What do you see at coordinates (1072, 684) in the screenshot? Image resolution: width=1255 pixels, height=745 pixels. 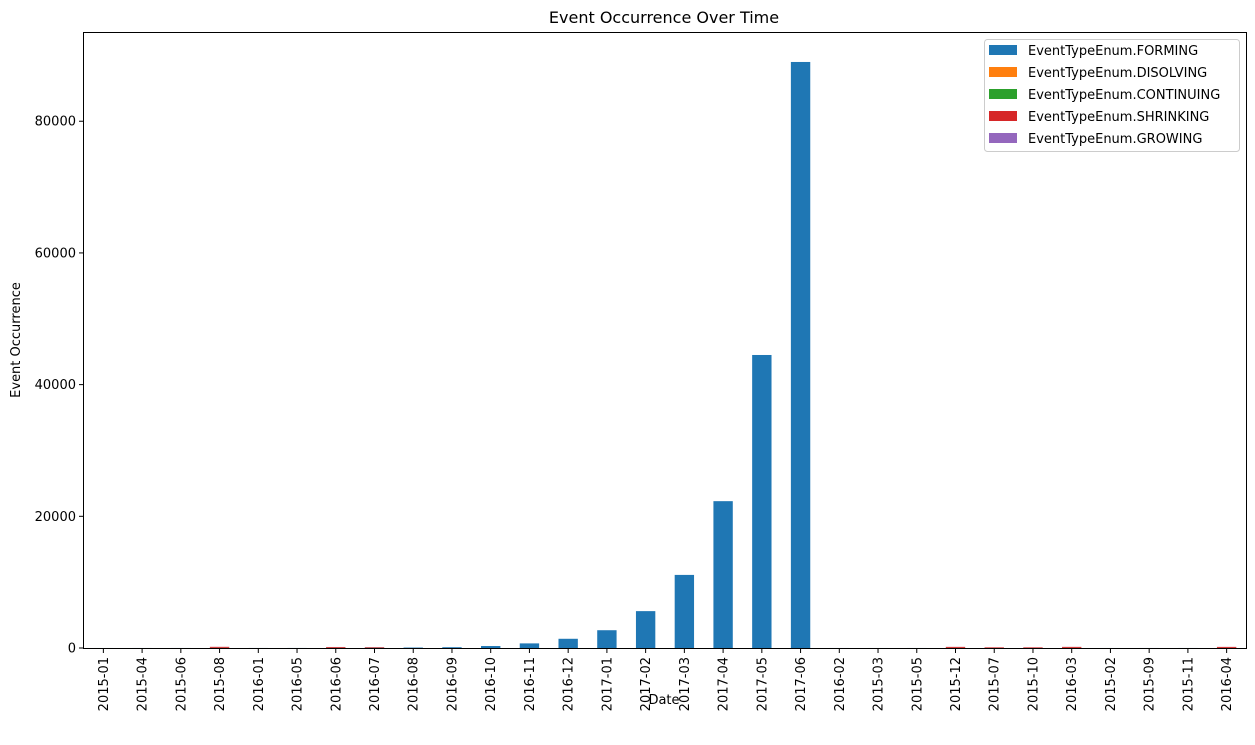 I see `x-tick-label: 2016-03` at bounding box center [1072, 684].